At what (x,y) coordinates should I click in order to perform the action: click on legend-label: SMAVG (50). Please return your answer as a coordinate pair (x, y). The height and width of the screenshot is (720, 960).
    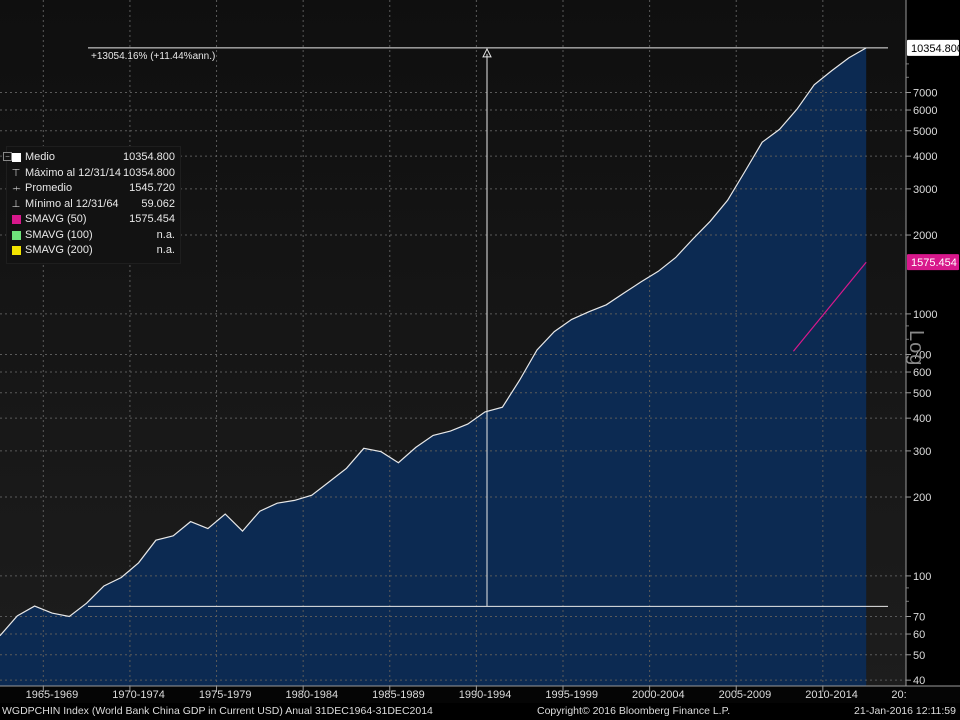
    Looking at the image, I should click on (56, 219).